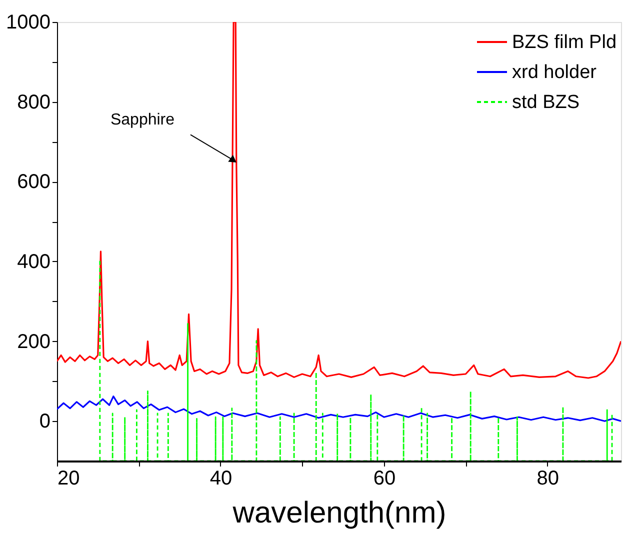 This screenshot has height=533, width=623. I want to click on y-tick-label: 400, so click(33, 261).